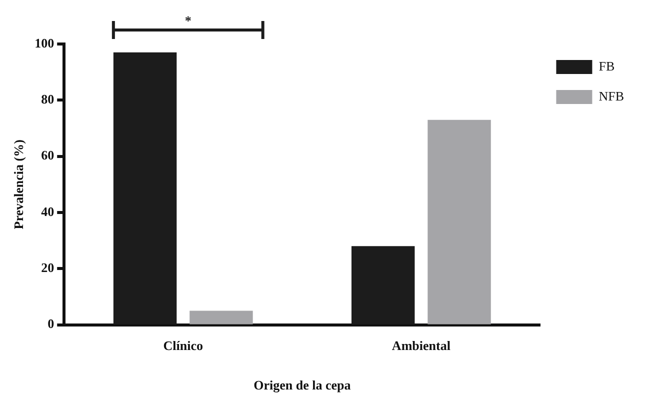 The image size is (646, 406). Describe the element at coordinates (51, 324) in the screenshot. I see `y-tick-label: 0` at that location.